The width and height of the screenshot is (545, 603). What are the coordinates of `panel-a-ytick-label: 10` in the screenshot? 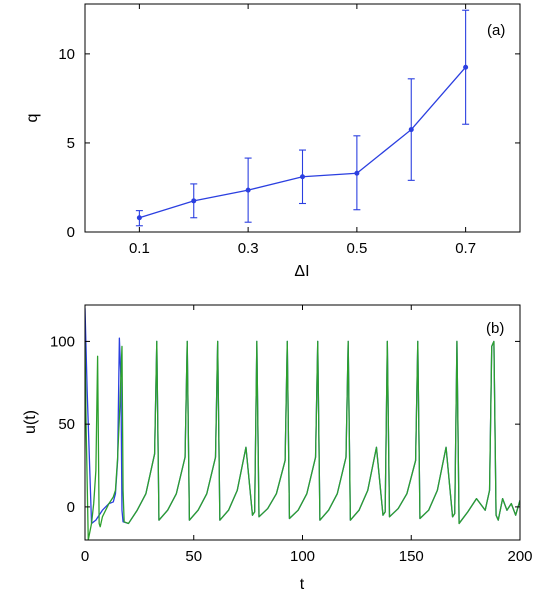 It's located at (66, 54).